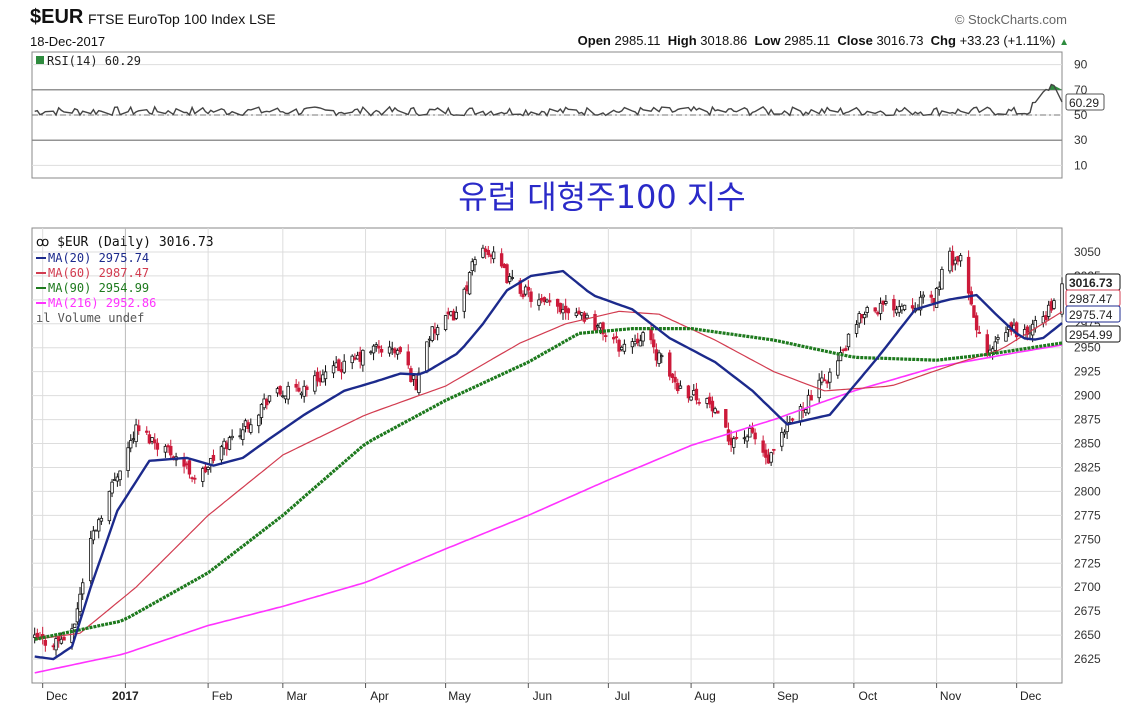 The image size is (1141, 718). I want to click on rsi-legend-swatch, so click(40, 60).